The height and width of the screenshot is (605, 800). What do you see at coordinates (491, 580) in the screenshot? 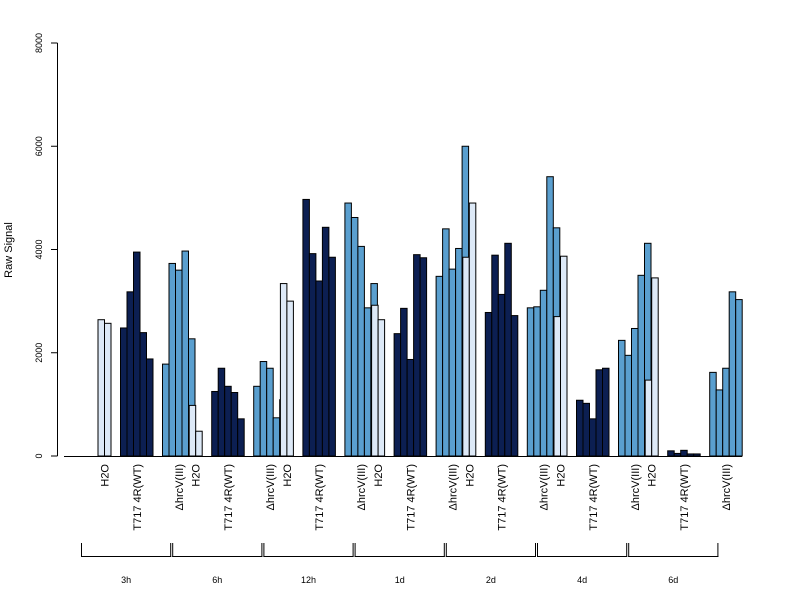
I see `timepoint-label: 2d` at bounding box center [491, 580].